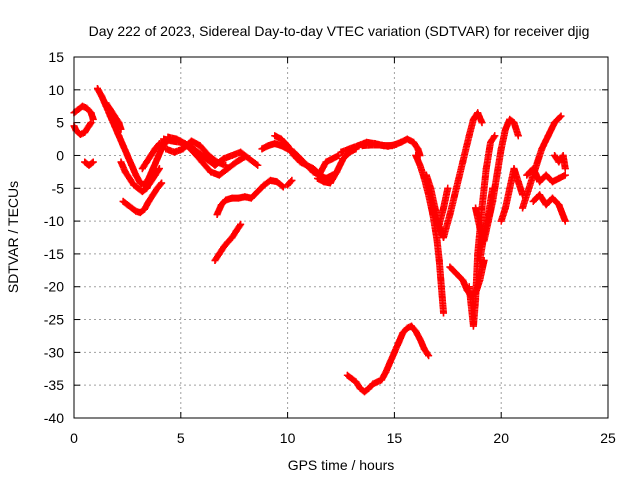 This screenshot has height=480, width=640. What do you see at coordinates (608, 438) in the screenshot?
I see `x-tick-label: 25` at bounding box center [608, 438].